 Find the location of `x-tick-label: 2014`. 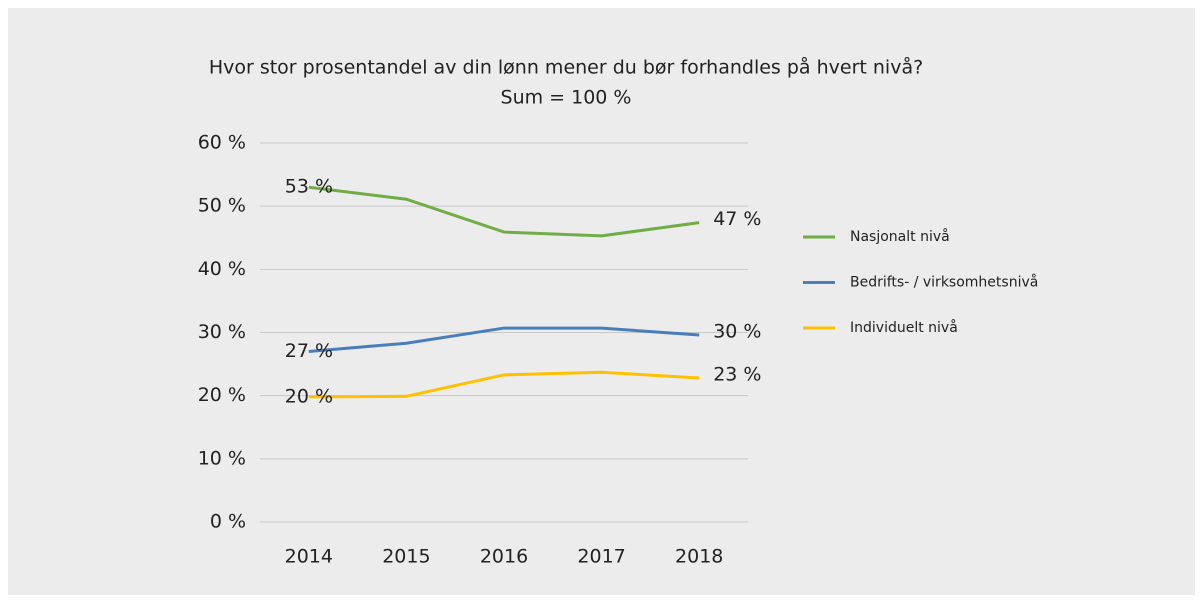

x-tick-label: 2014 is located at coordinates (309, 557).